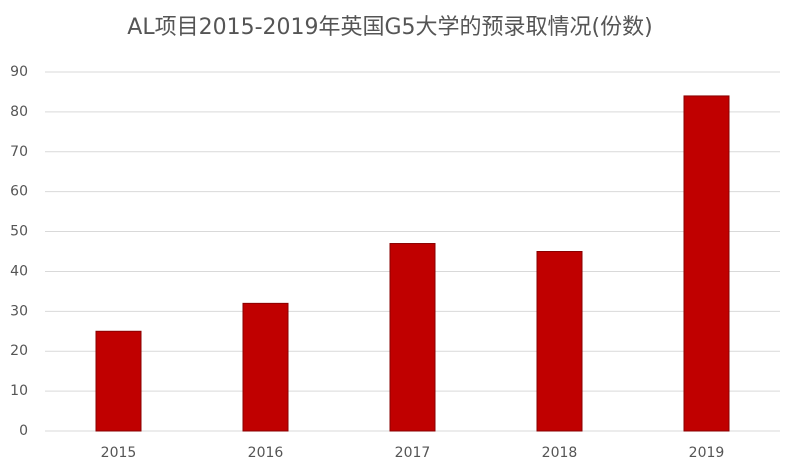 Image resolution: width=800 pixels, height=473 pixels. What do you see at coordinates (389, 27) in the screenshot?
I see `chart-title: AL项目2015-2019年英国G5大学的预录取情况(份数)` at bounding box center [389, 27].